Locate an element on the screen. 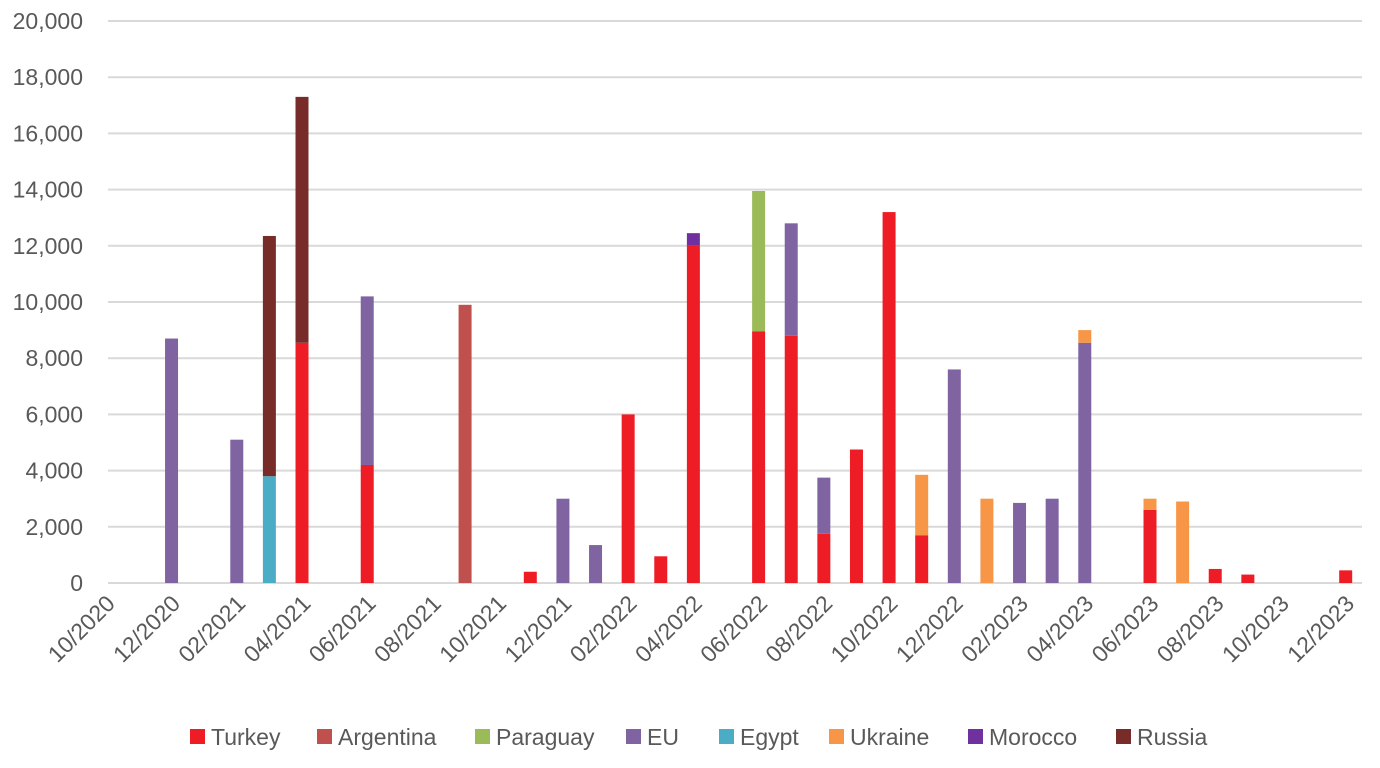  x-tick-label: 06/2022 is located at coordinates (733, 628).